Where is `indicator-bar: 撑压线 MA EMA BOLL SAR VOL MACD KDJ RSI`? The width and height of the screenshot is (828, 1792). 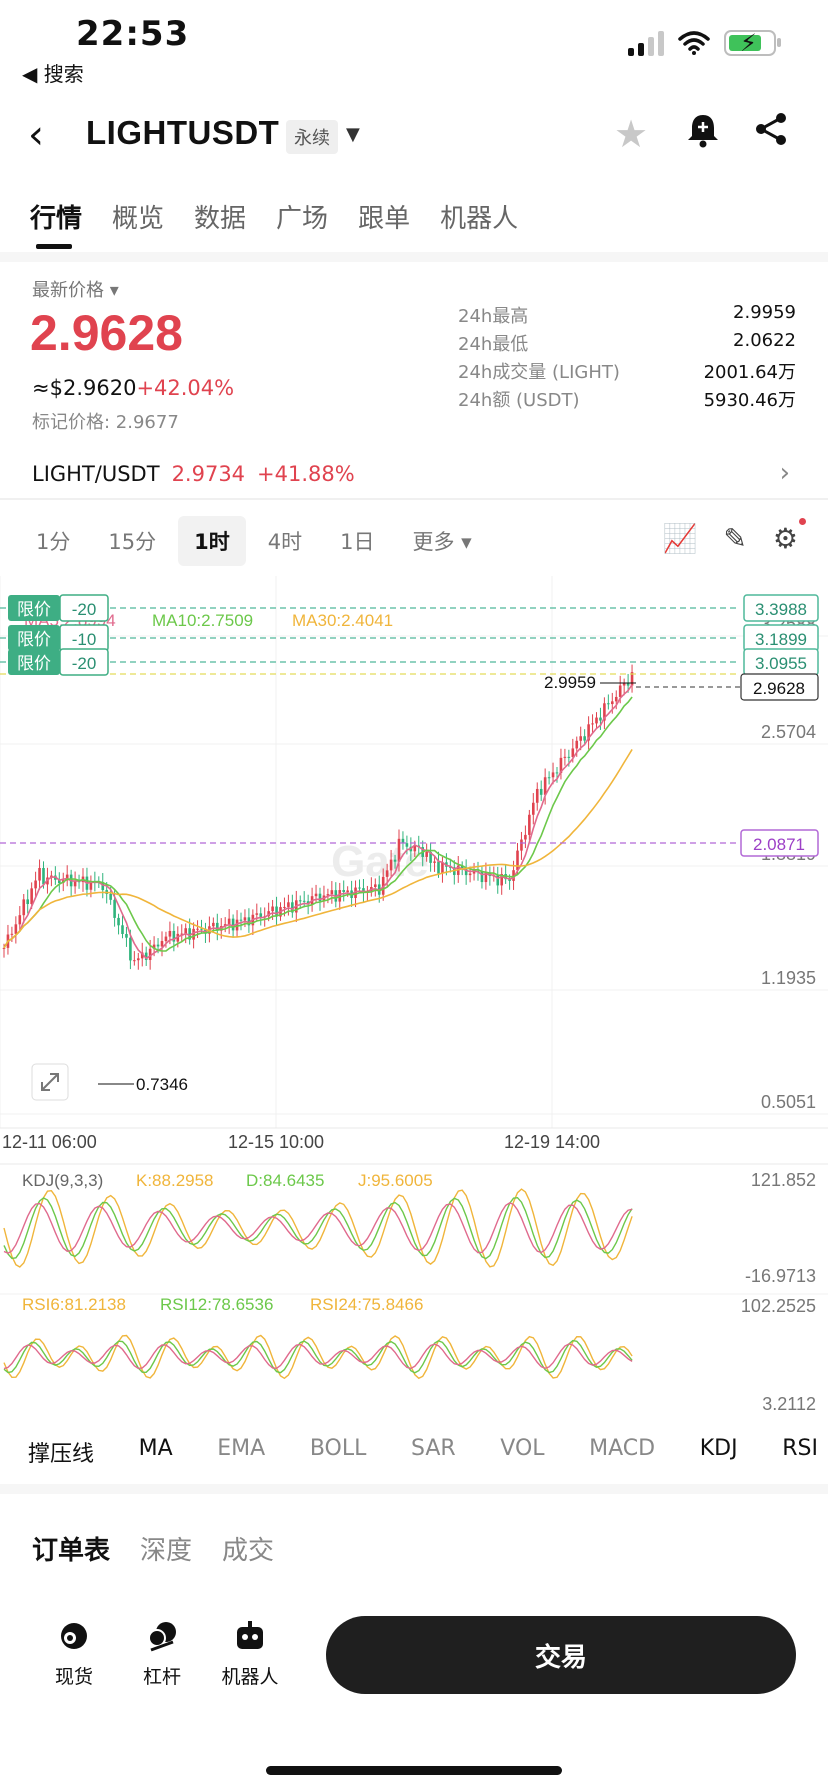
indicator-bar: 撑压线 MA EMA BOLL SAR VOL MACD KDJ RSI is located at coordinates (423, 1452).